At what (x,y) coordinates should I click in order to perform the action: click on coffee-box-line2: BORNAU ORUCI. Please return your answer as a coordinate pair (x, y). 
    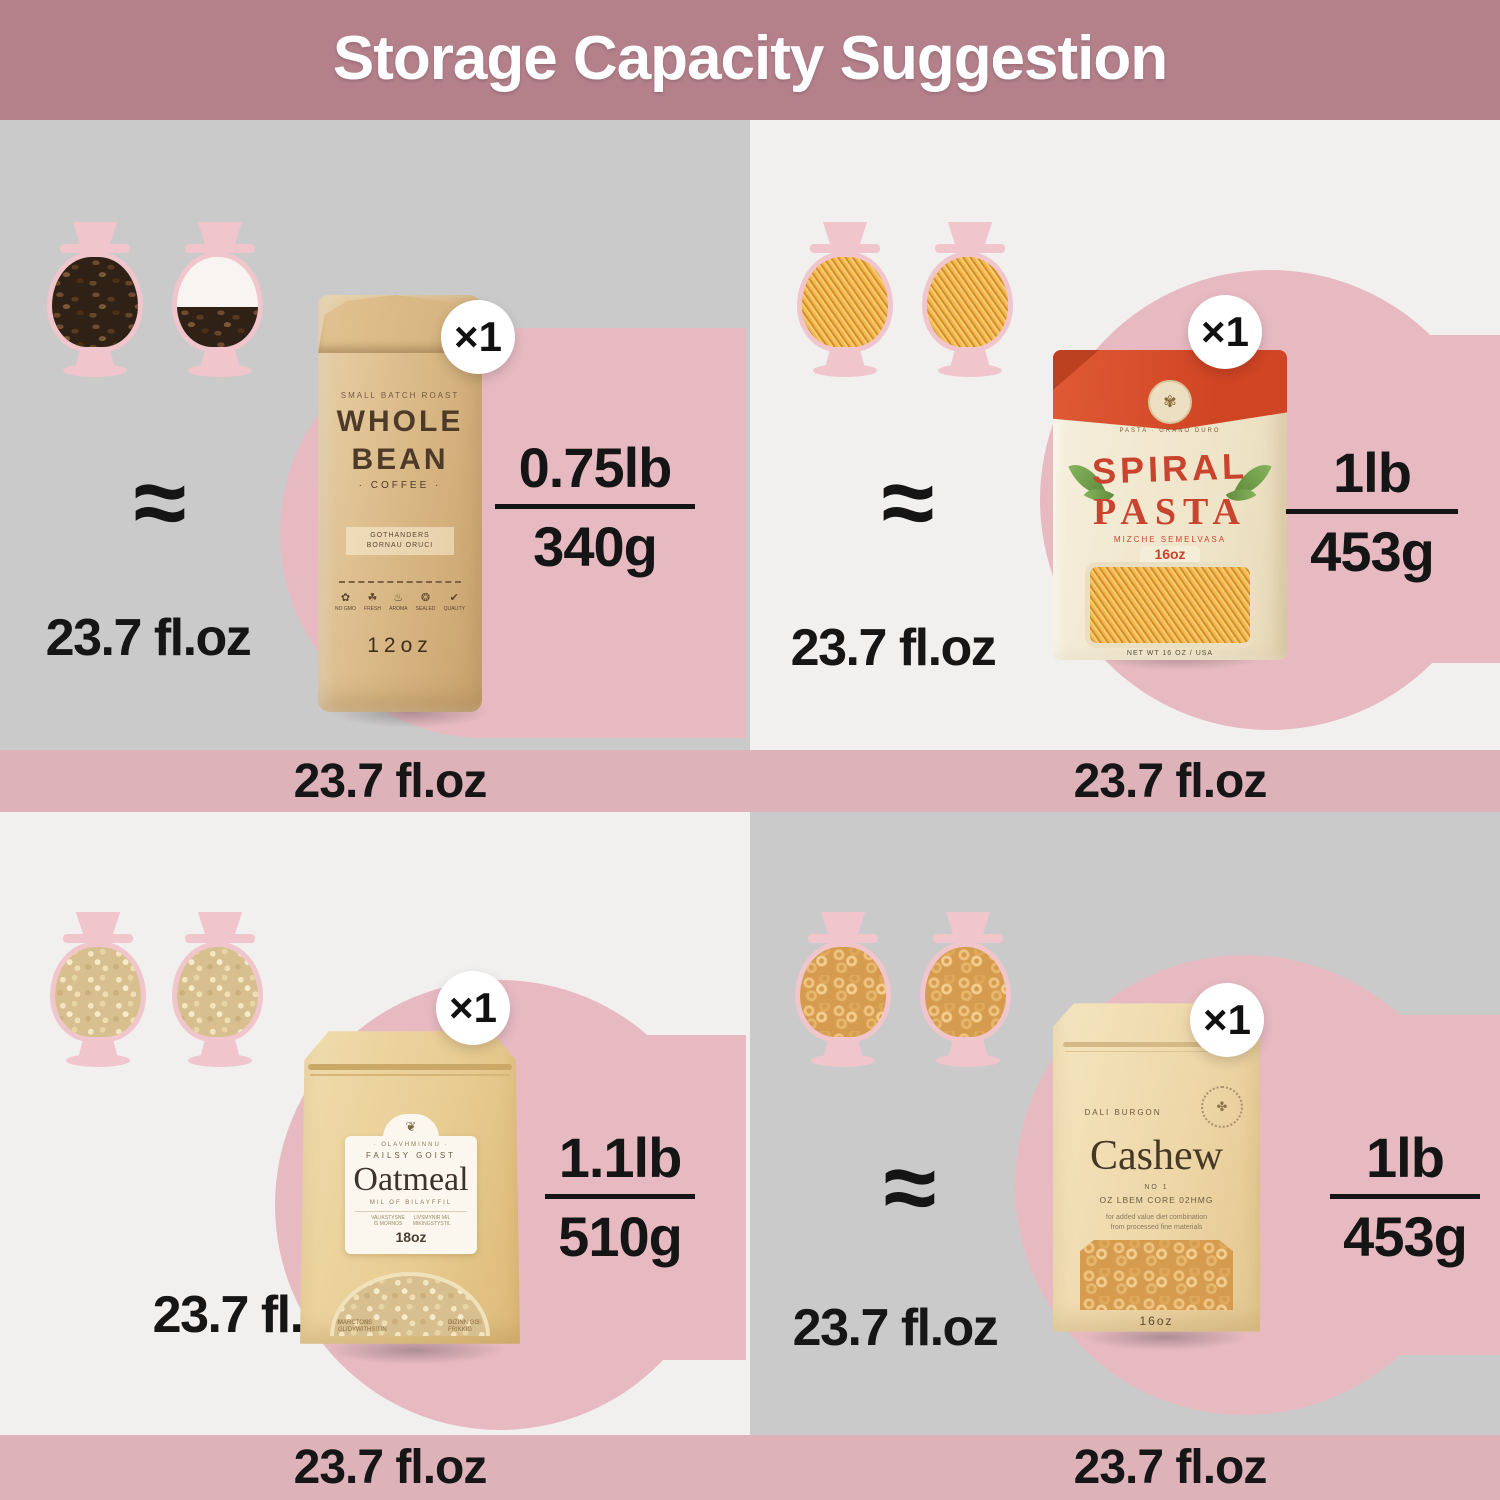
    Looking at the image, I should click on (400, 545).